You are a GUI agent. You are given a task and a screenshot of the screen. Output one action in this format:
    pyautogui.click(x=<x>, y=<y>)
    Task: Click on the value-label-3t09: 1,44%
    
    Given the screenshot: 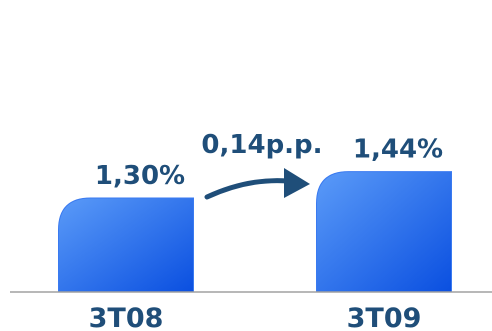 What is the action you would take?
    pyautogui.click(x=398, y=150)
    